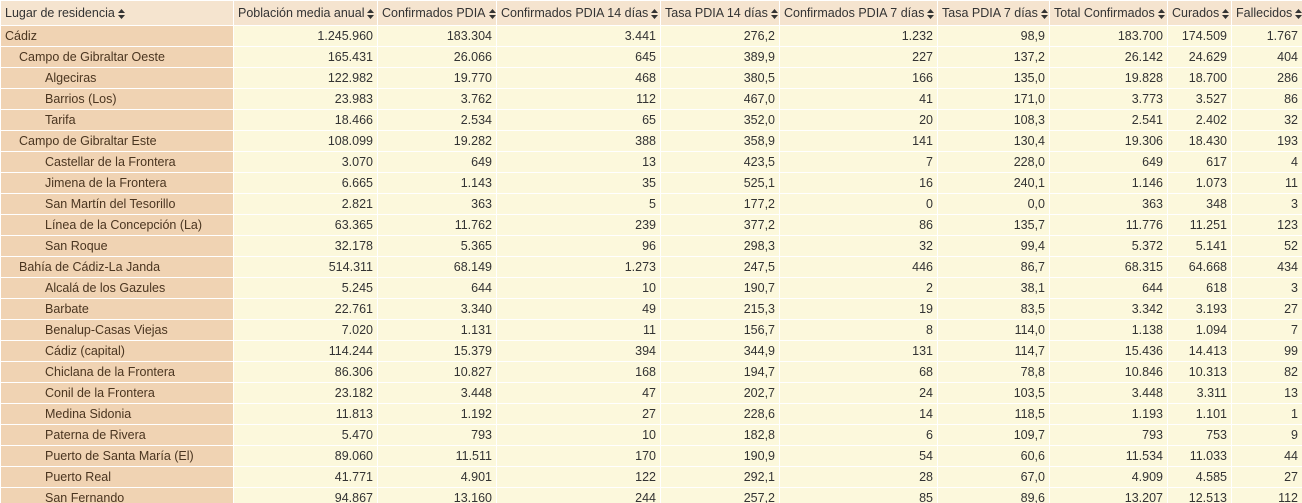  Describe the element at coordinates (1108, 57) in the screenshot. I see `value-cell: 26.142` at that location.